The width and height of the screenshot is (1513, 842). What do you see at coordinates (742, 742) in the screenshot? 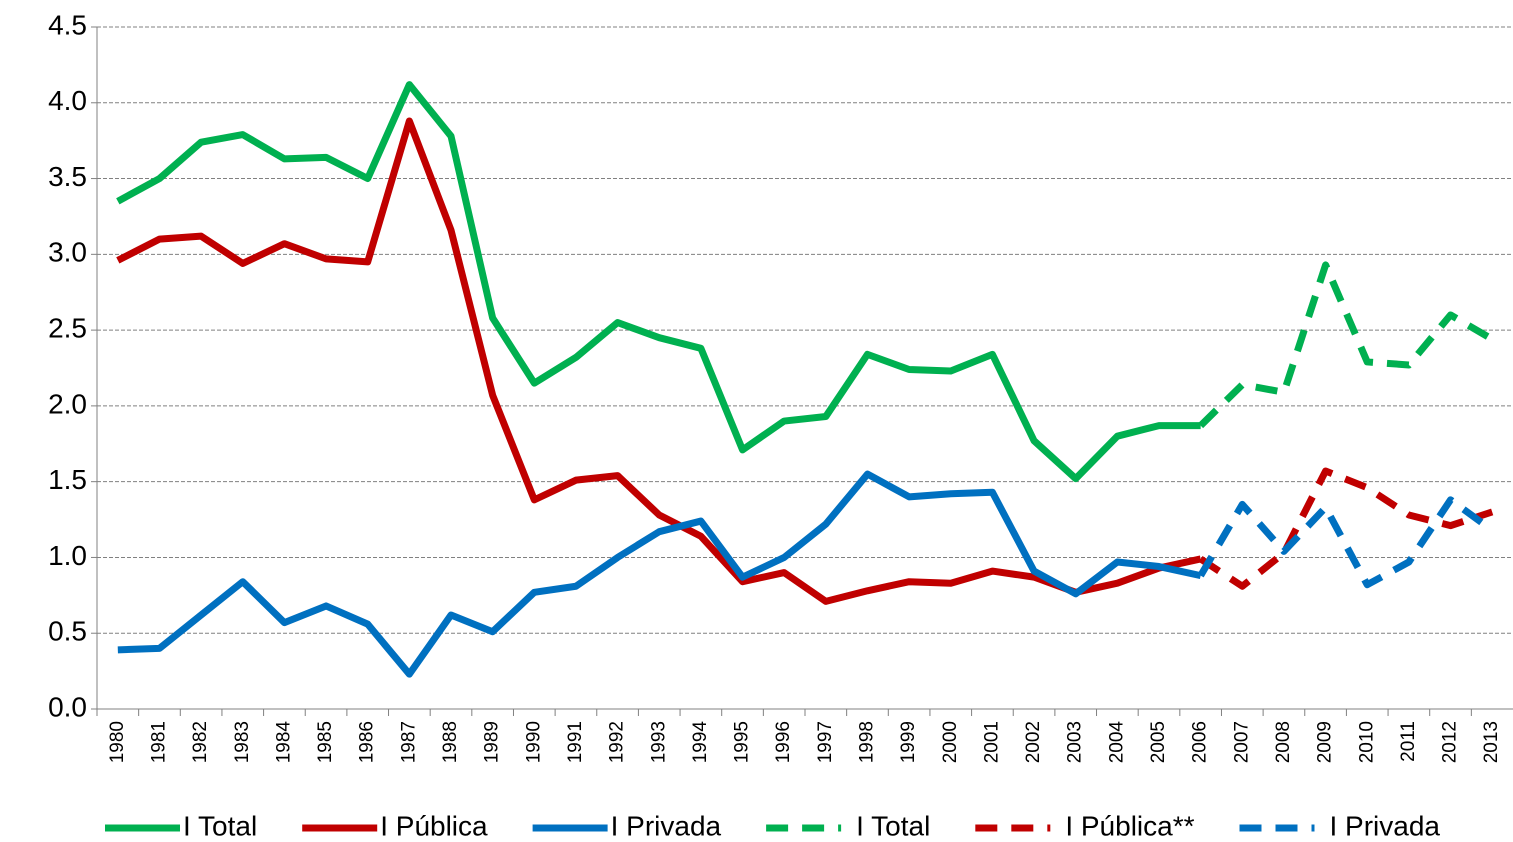
I see `x-tick-label: 1995` at bounding box center [742, 742].